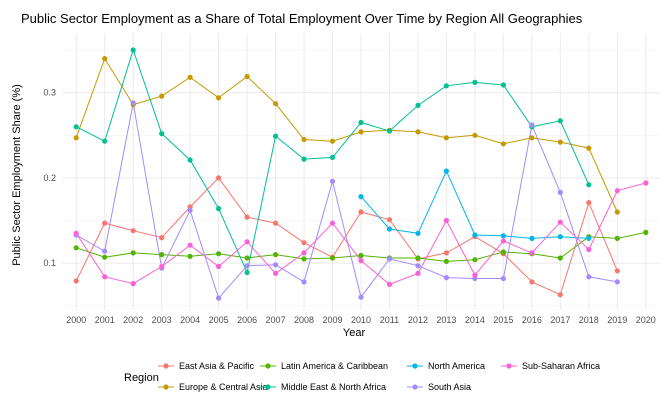 Image resolution: width=672 pixels, height=415 pixels. Describe the element at coordinates (334, 366) in the screenshot. I see `legend-label: Latin America & Caribbean` at that location.